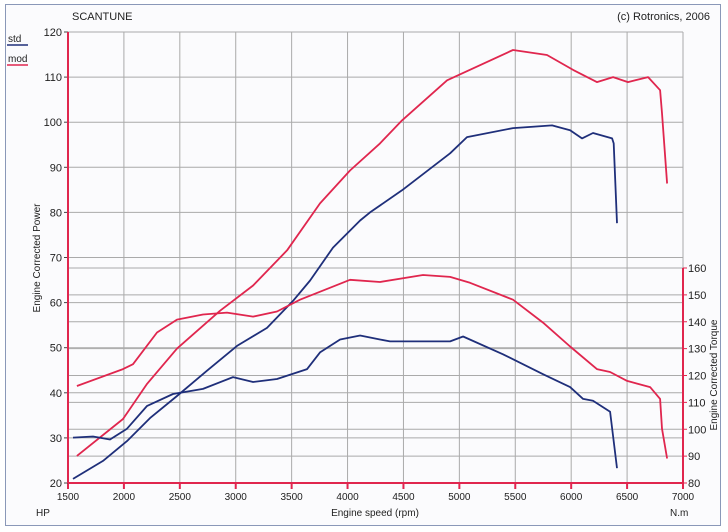 Image resolution: width=728 pixels, height=532 pixels. What do you see at coordinates (56, 394) in the screenshot?
I see `y-tick-label: 40` at bounding box center [56, 394].